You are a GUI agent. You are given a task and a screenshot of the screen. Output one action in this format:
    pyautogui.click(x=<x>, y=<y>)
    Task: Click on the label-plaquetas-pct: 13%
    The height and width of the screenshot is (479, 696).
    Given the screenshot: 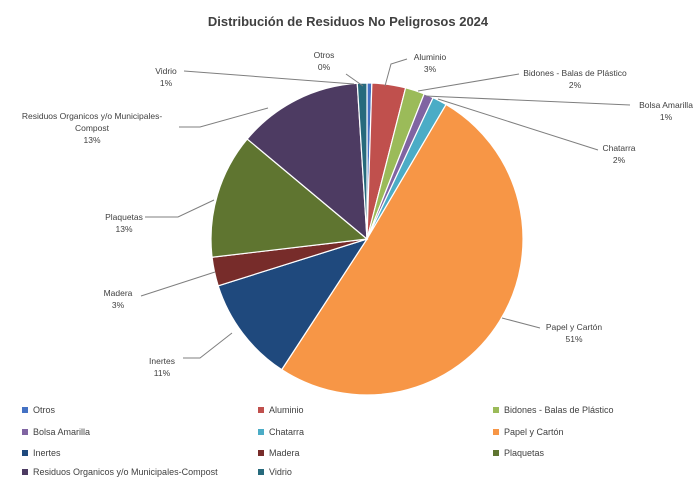 What is the action you would take?
    pyautogui.click(x=123, y=229)
    